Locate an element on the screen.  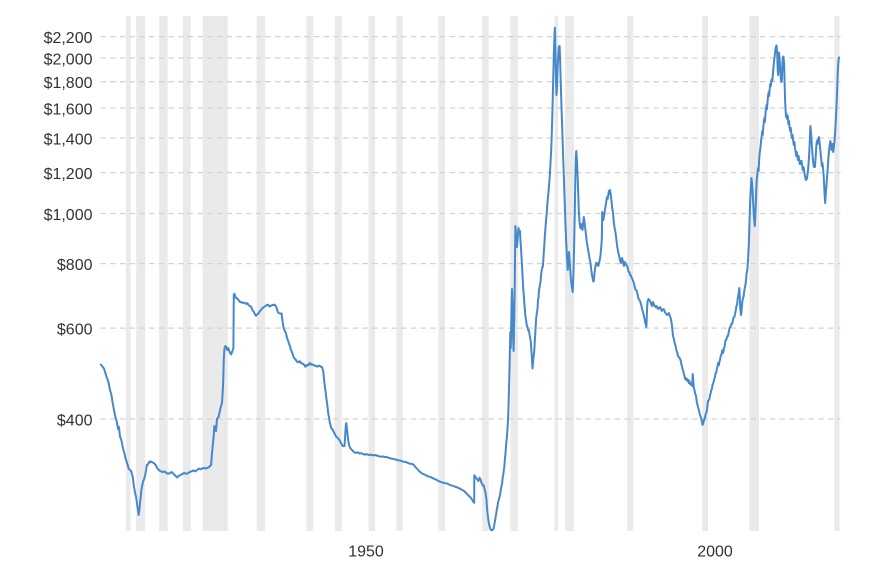
svg-text: 1950 is located at coordinates (366, 552).